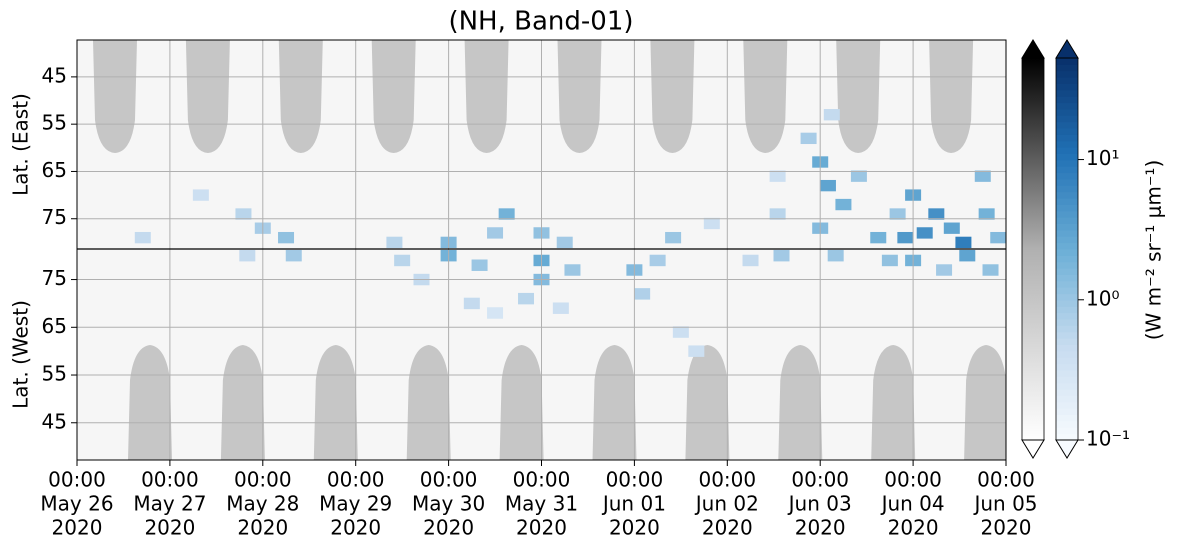 This screenshot has height=560, width=1181. What do you see at coordinates (540, 22) in the screenshot?
I see `chart-title: (NH, Band-01)` at bounding box center [540, 22].